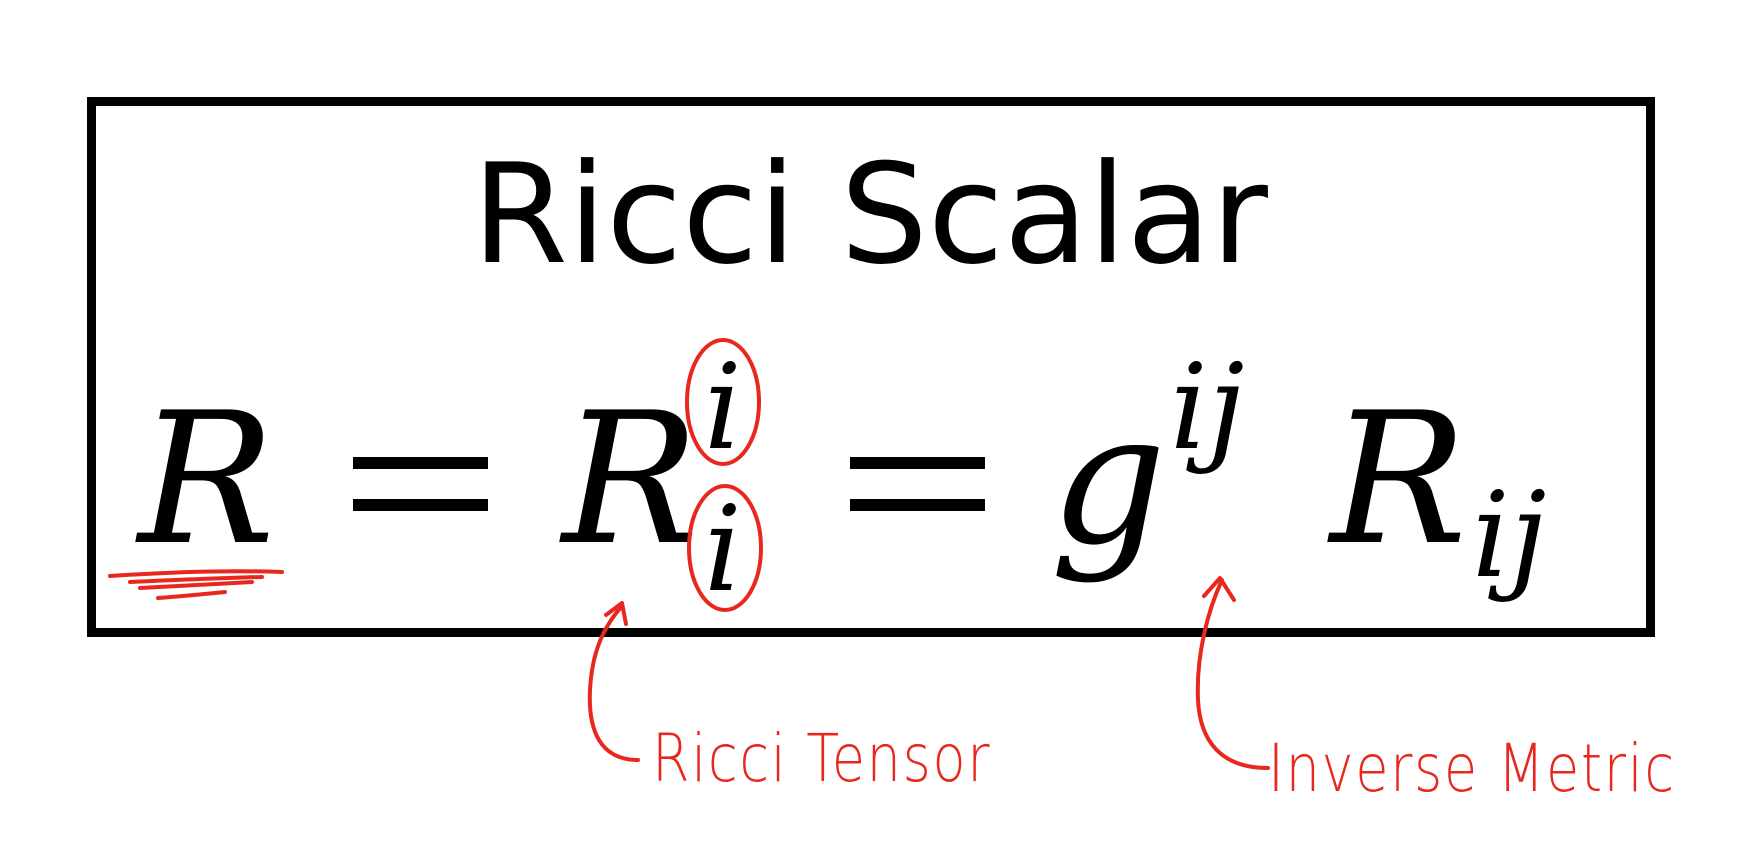 The height and width of the screenshot is (850, 1740). Describe the element at coordinates (613, 683) in the screenshot. I see `ricci-tensor-arrow` at that location.